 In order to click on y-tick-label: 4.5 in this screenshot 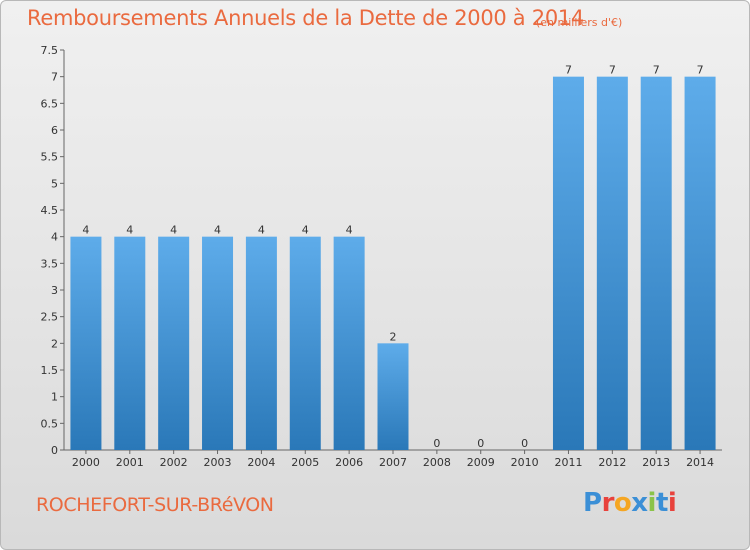, I will do `click(50, 210)`.